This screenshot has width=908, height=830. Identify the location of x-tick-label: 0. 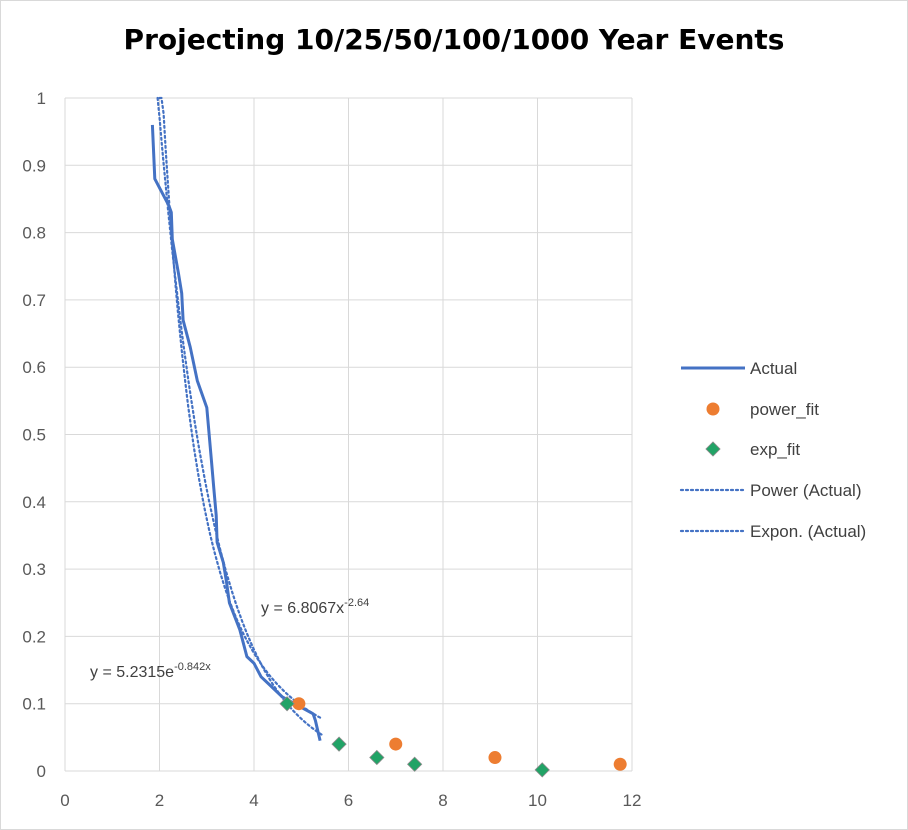
(64, 800).